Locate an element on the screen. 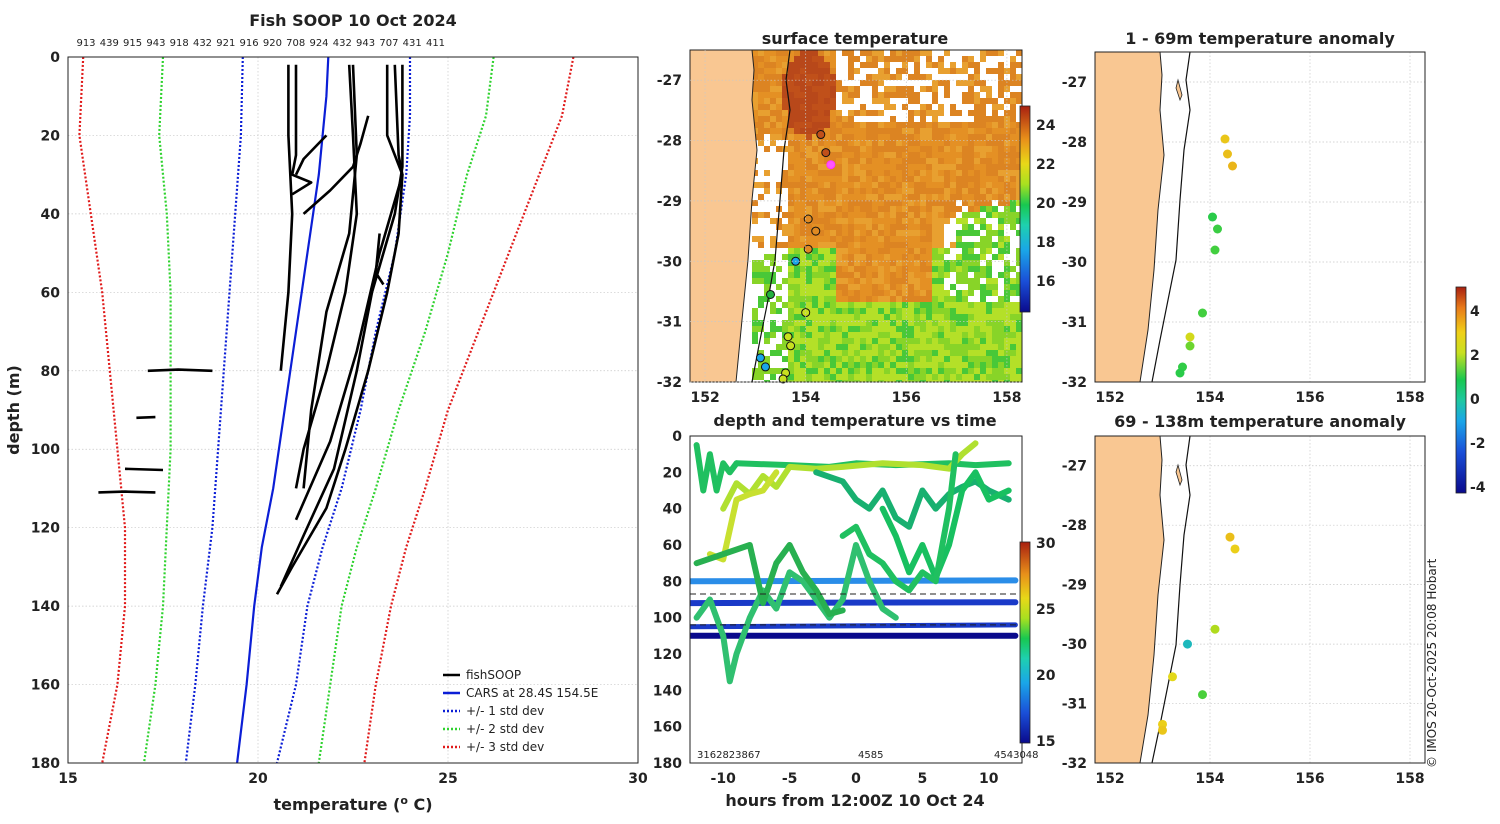  sst-station-marker is located at coordinates (831, 165).